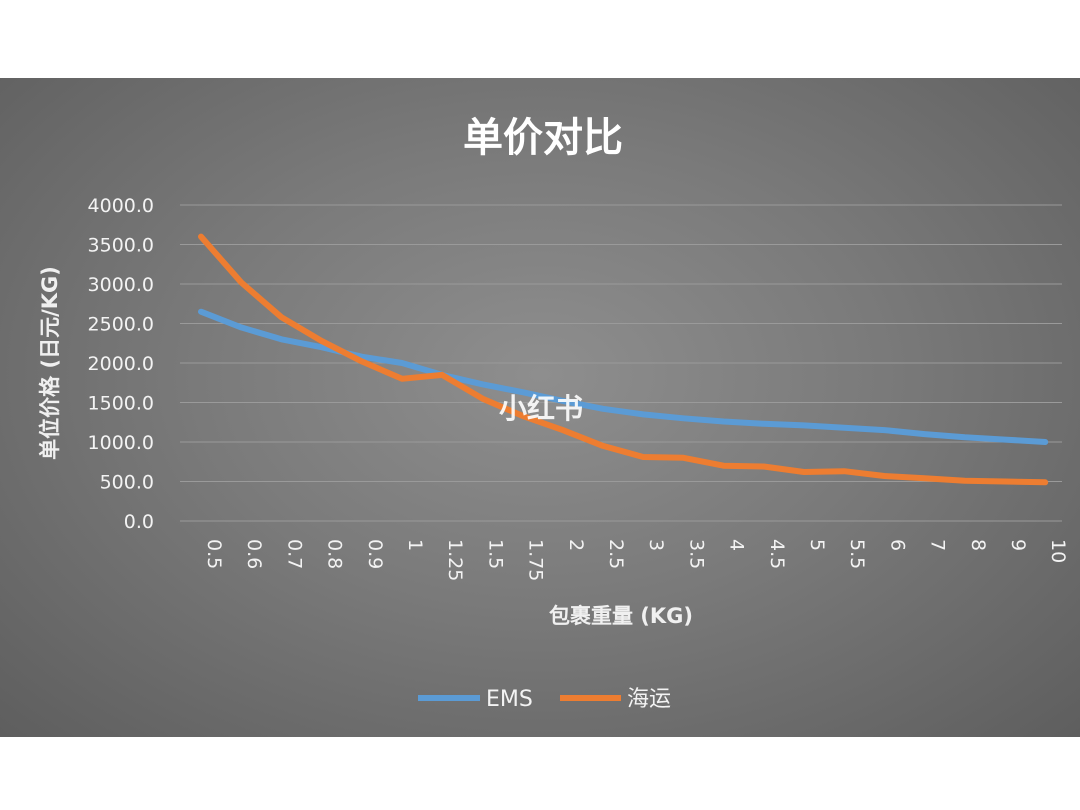 Image resolution: width=1080 pixels, height=810 pixels. I want to click on legend-label: EMS, so click(509, 699).